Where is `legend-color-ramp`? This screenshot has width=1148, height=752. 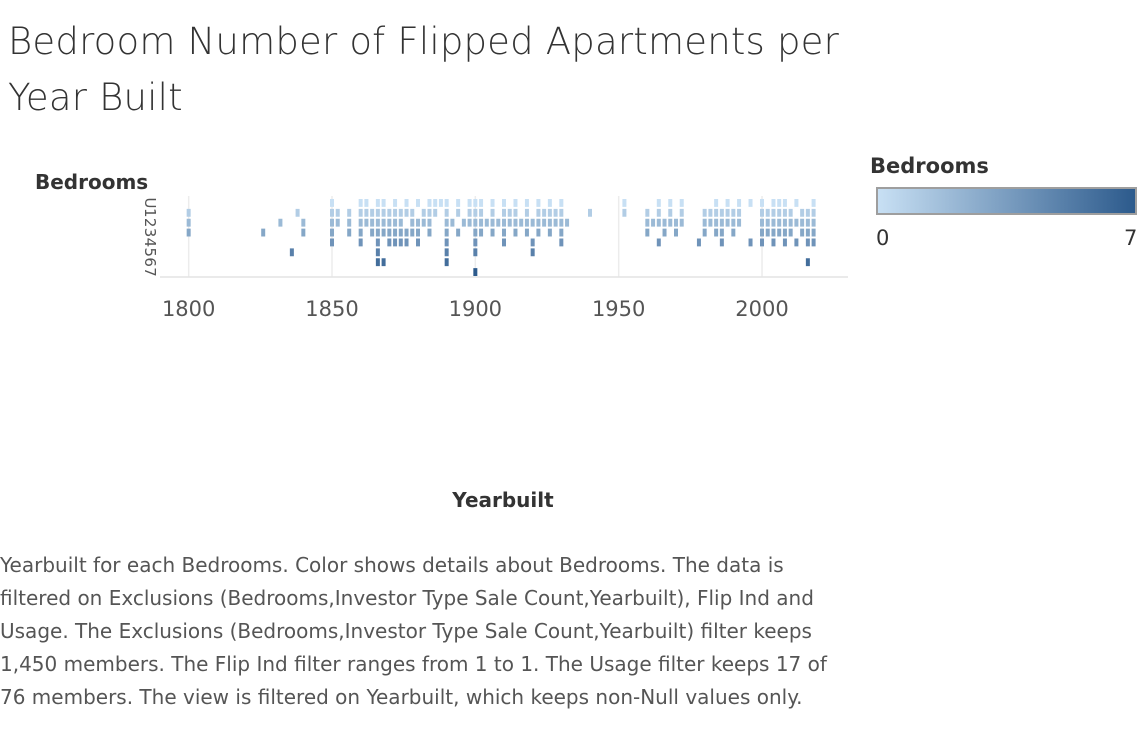 legend-color-ramp is located at coordinates (1006, 201).